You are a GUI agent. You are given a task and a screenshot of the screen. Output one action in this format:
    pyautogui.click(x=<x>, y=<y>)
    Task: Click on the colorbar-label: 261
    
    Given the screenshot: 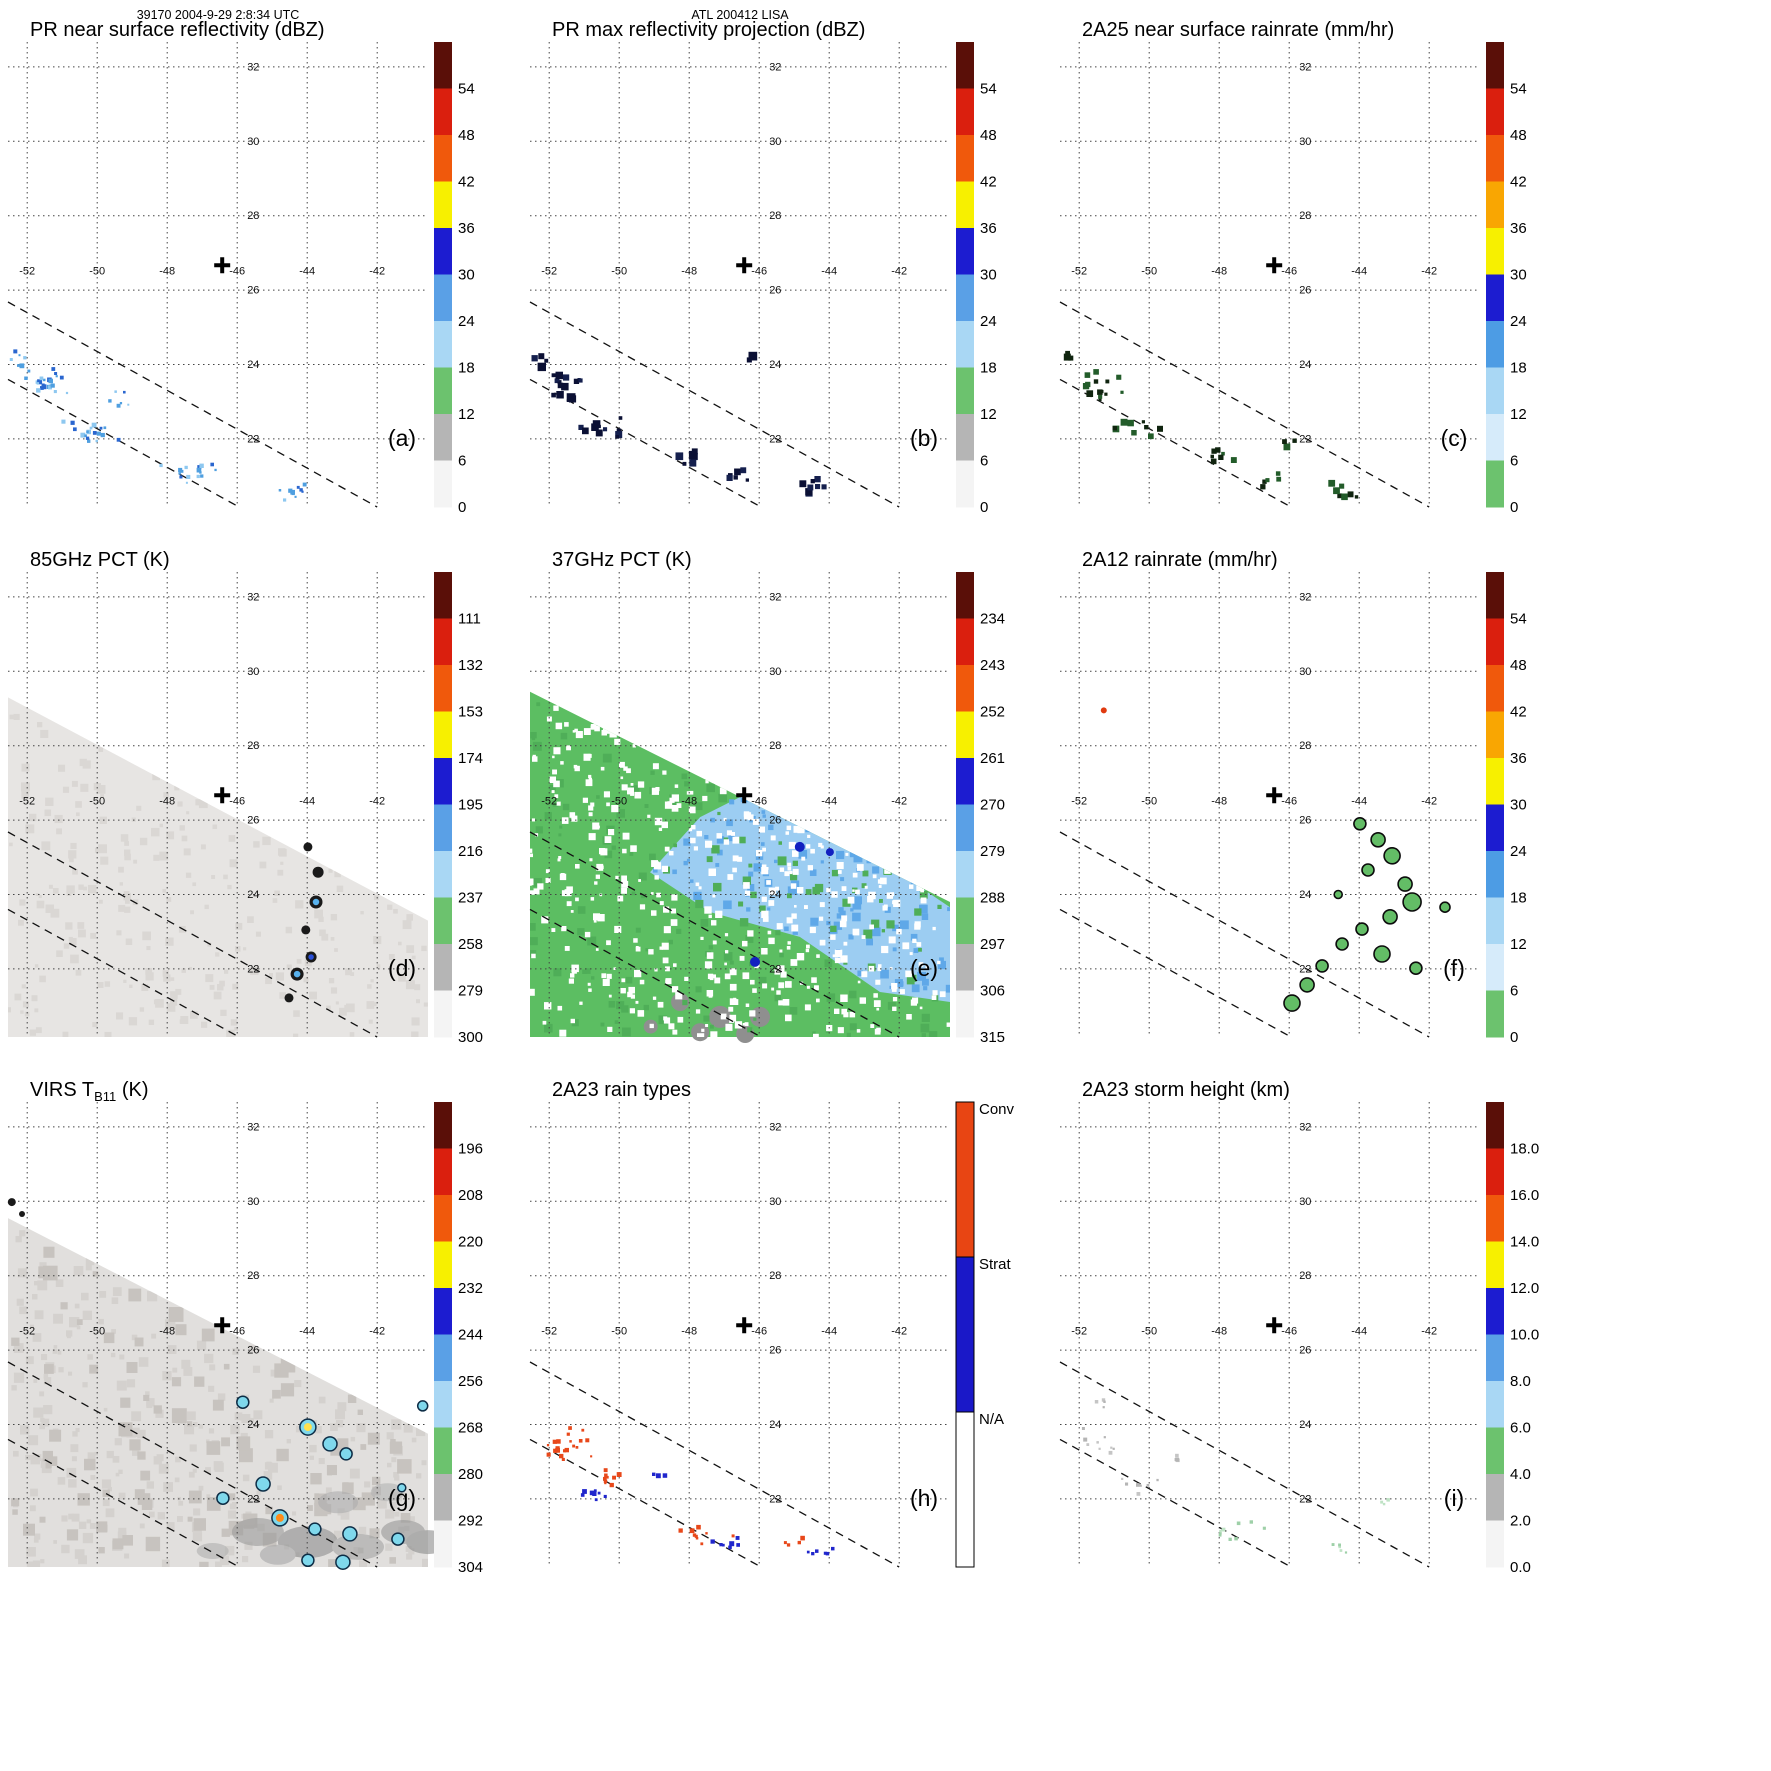 What is the action you would take?
    pyautogui.click(x=992, y=758)
    